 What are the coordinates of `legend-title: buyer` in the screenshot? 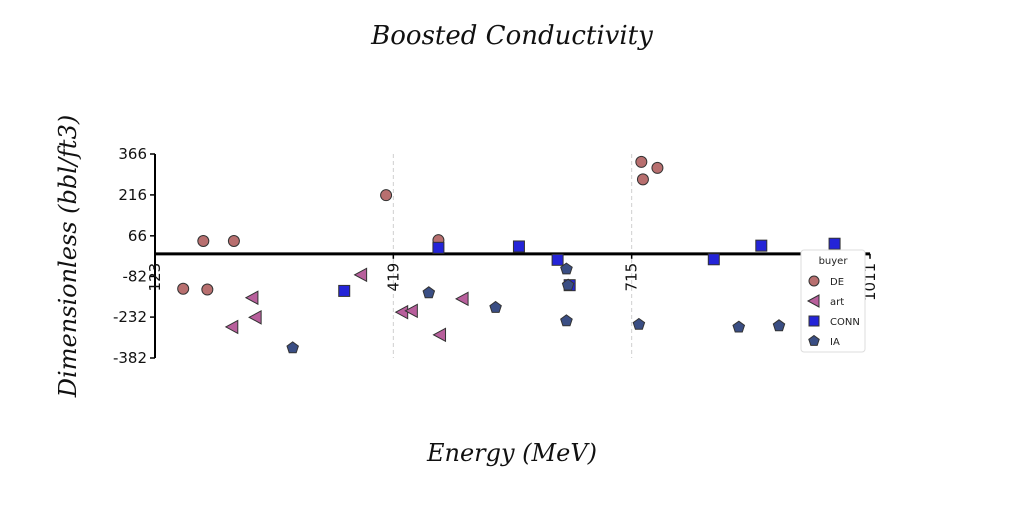 It's located at (834, 261).